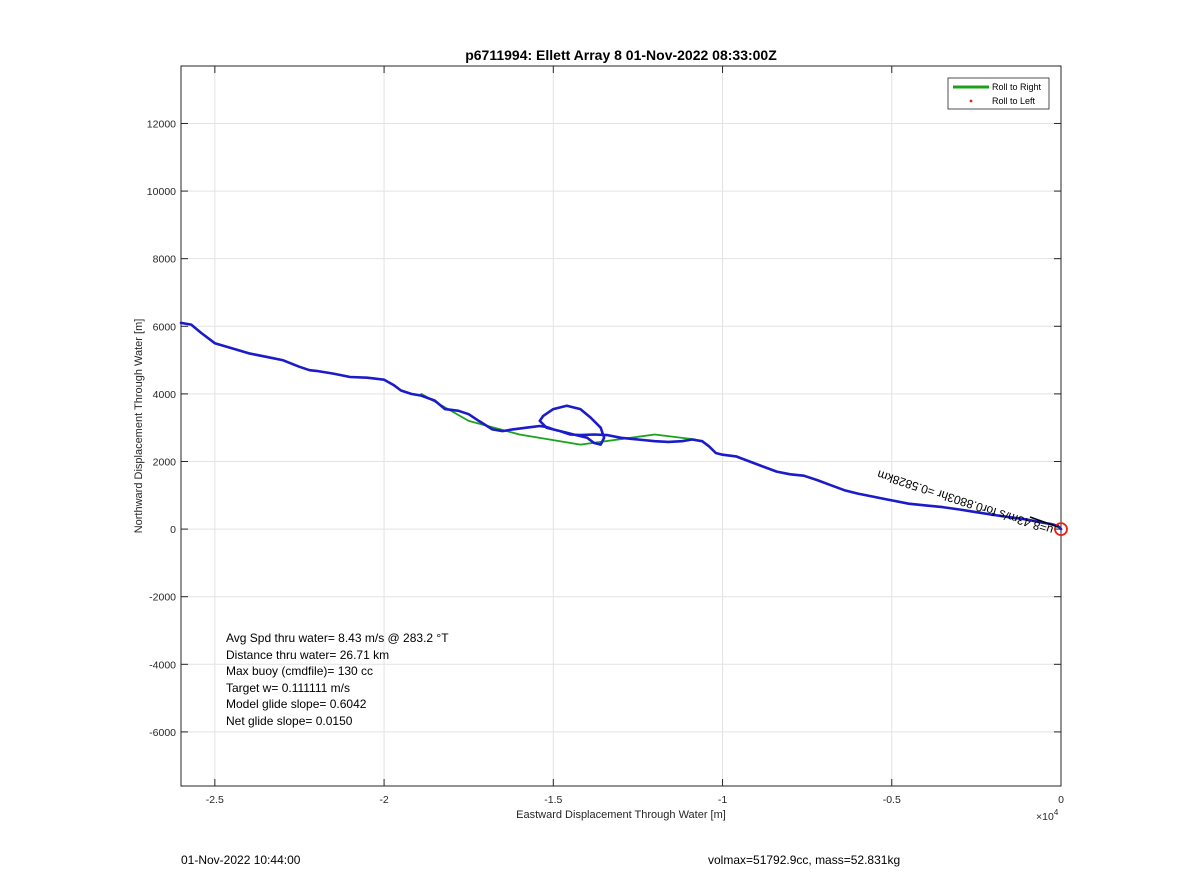  Describe the element at coordinates (161, 192) in the screenshot. I see `y-tick-label: 10000` at that location.